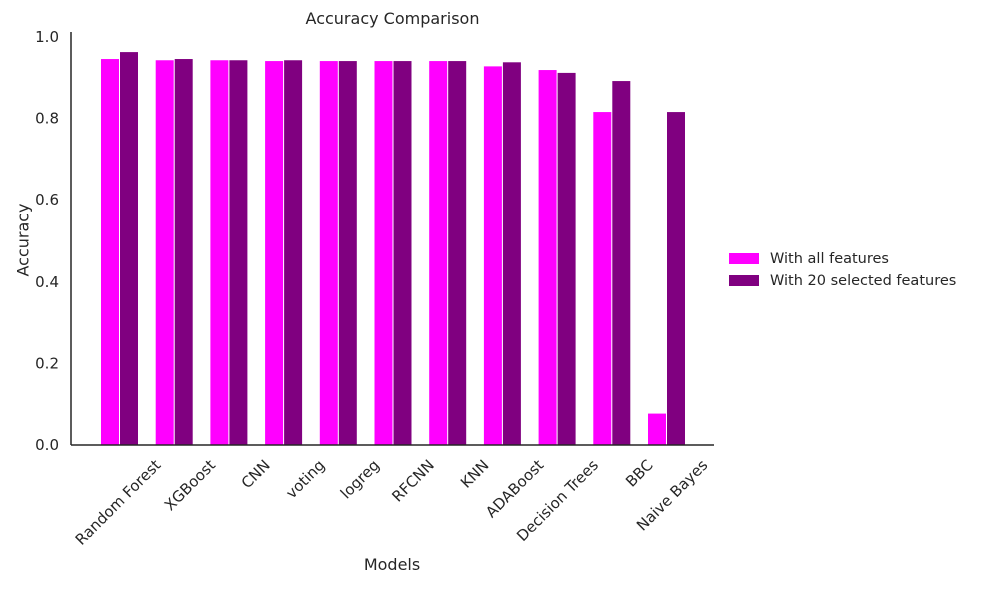 The image size is (984, 589). Describe the element at coordinates (47, 37) in the screenshot. I see `y-tick-label: 1.0` at that location.